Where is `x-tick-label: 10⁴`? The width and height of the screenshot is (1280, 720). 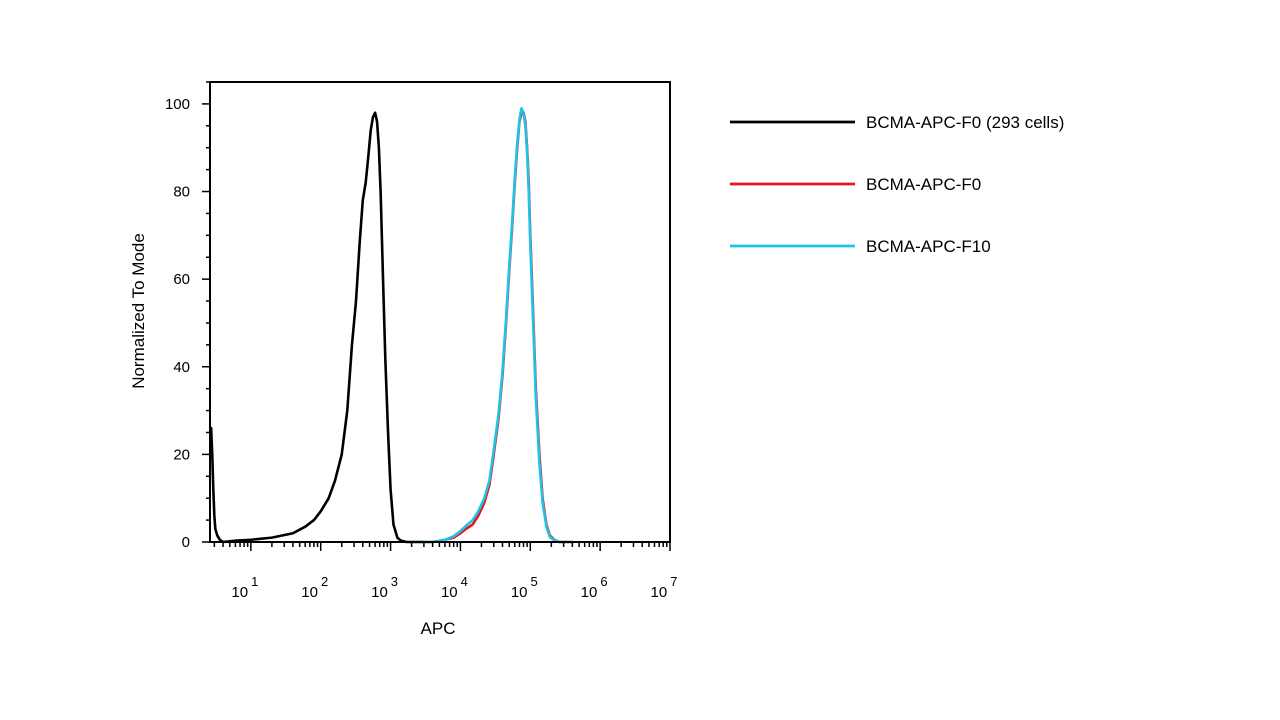 x-tick-label: 10⁴ is located at coordinates (454, 587).